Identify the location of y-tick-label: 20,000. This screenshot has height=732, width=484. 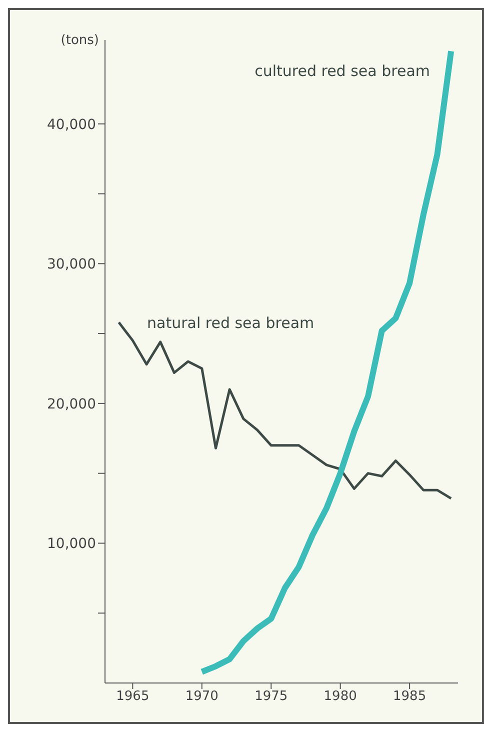
(71, 404).